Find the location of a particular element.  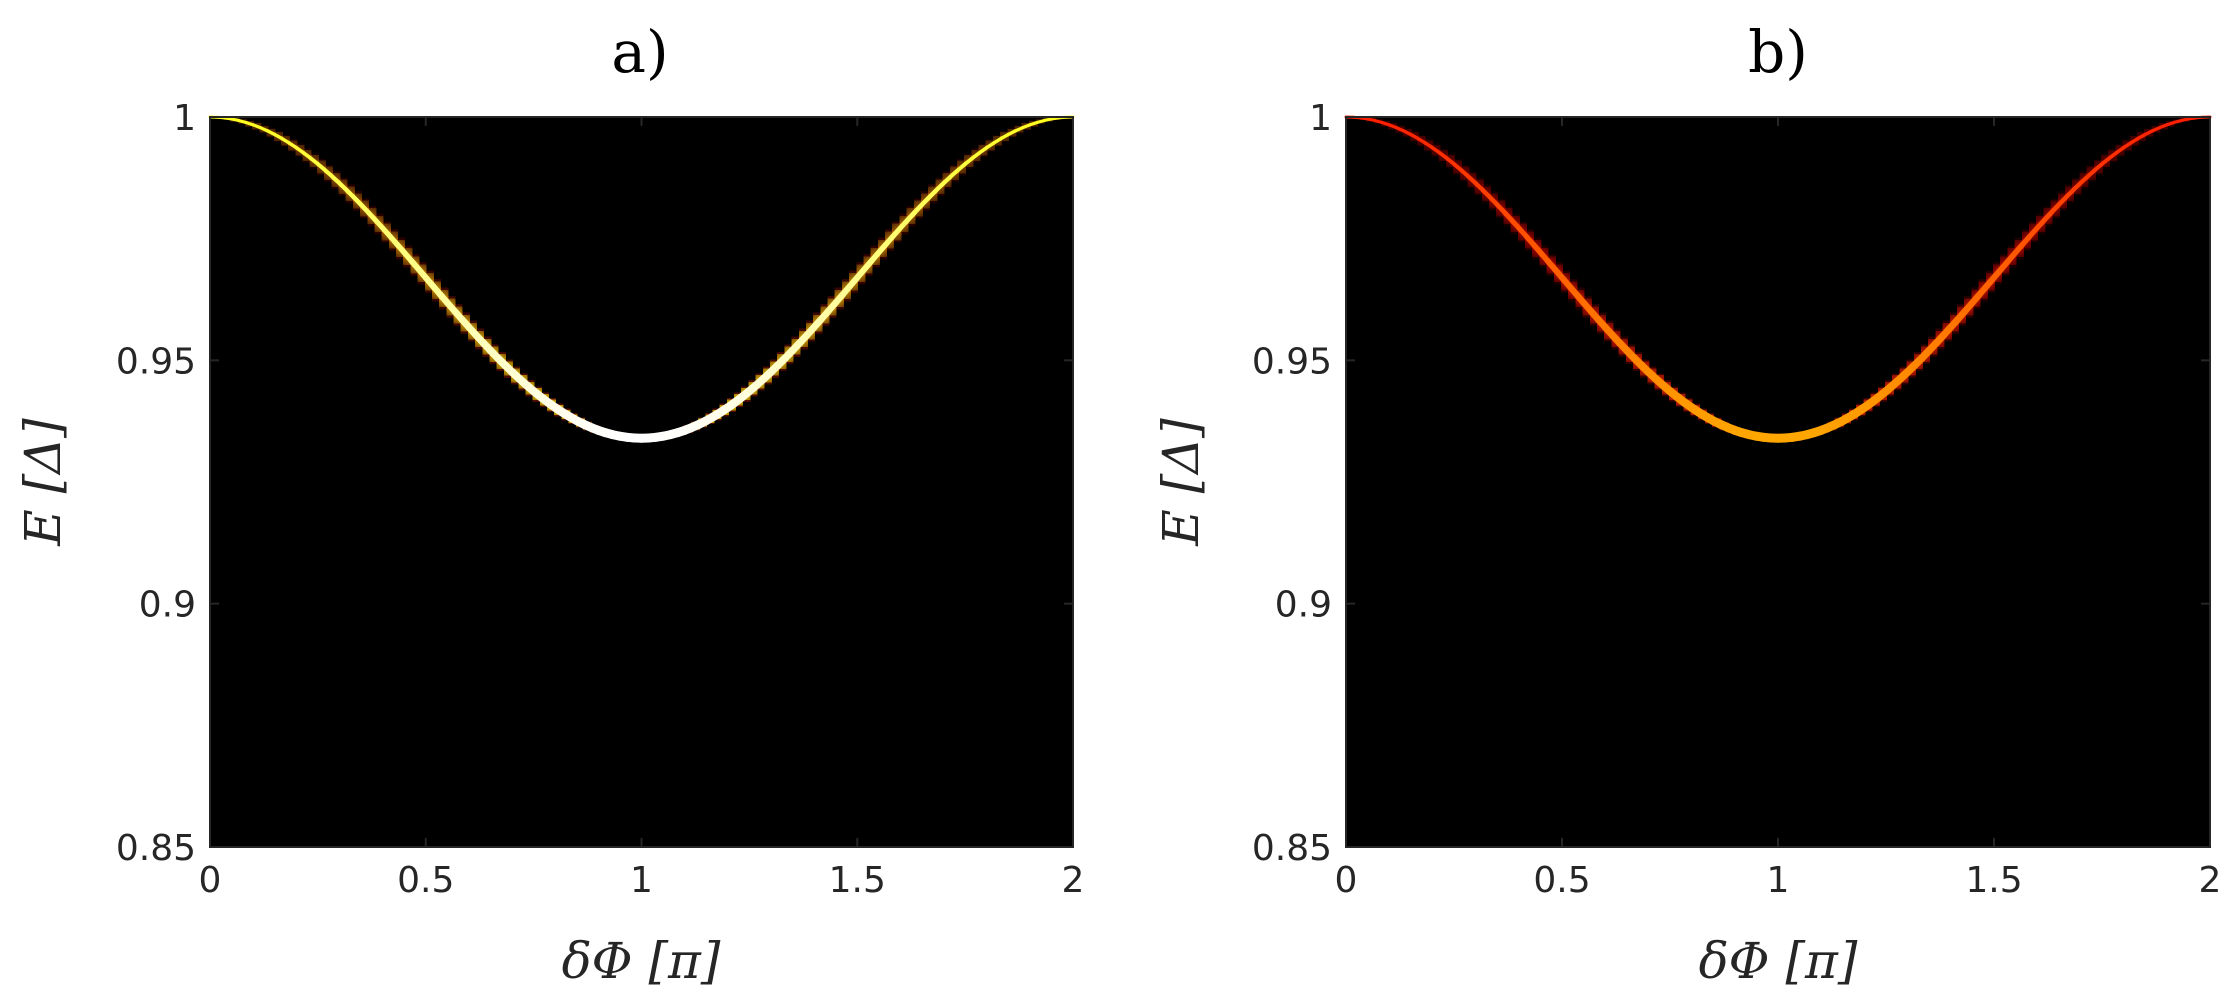

panel-b-x-label: δΦ [π] is located at coordinates (1778, 961).